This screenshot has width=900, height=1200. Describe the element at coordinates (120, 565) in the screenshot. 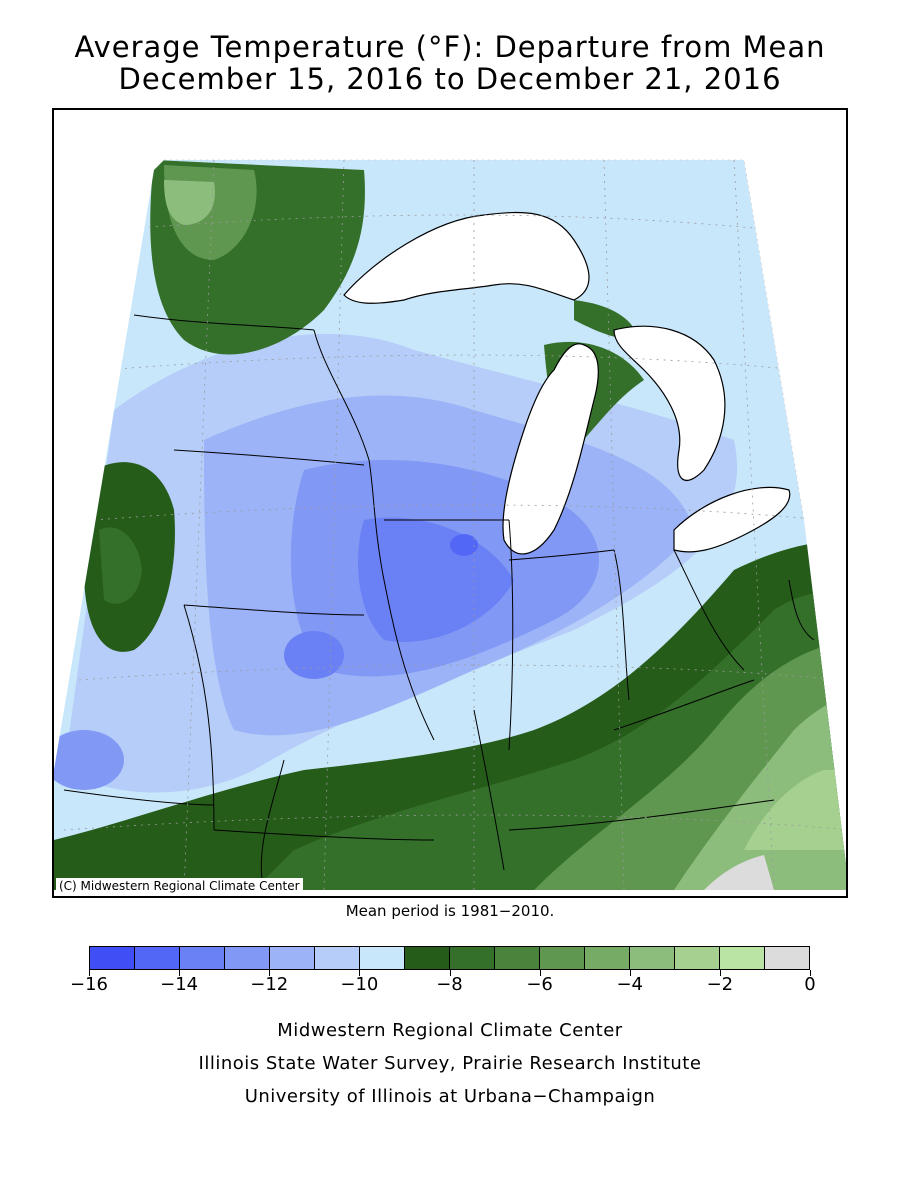

I see `zone-green-west-inner` at that location.